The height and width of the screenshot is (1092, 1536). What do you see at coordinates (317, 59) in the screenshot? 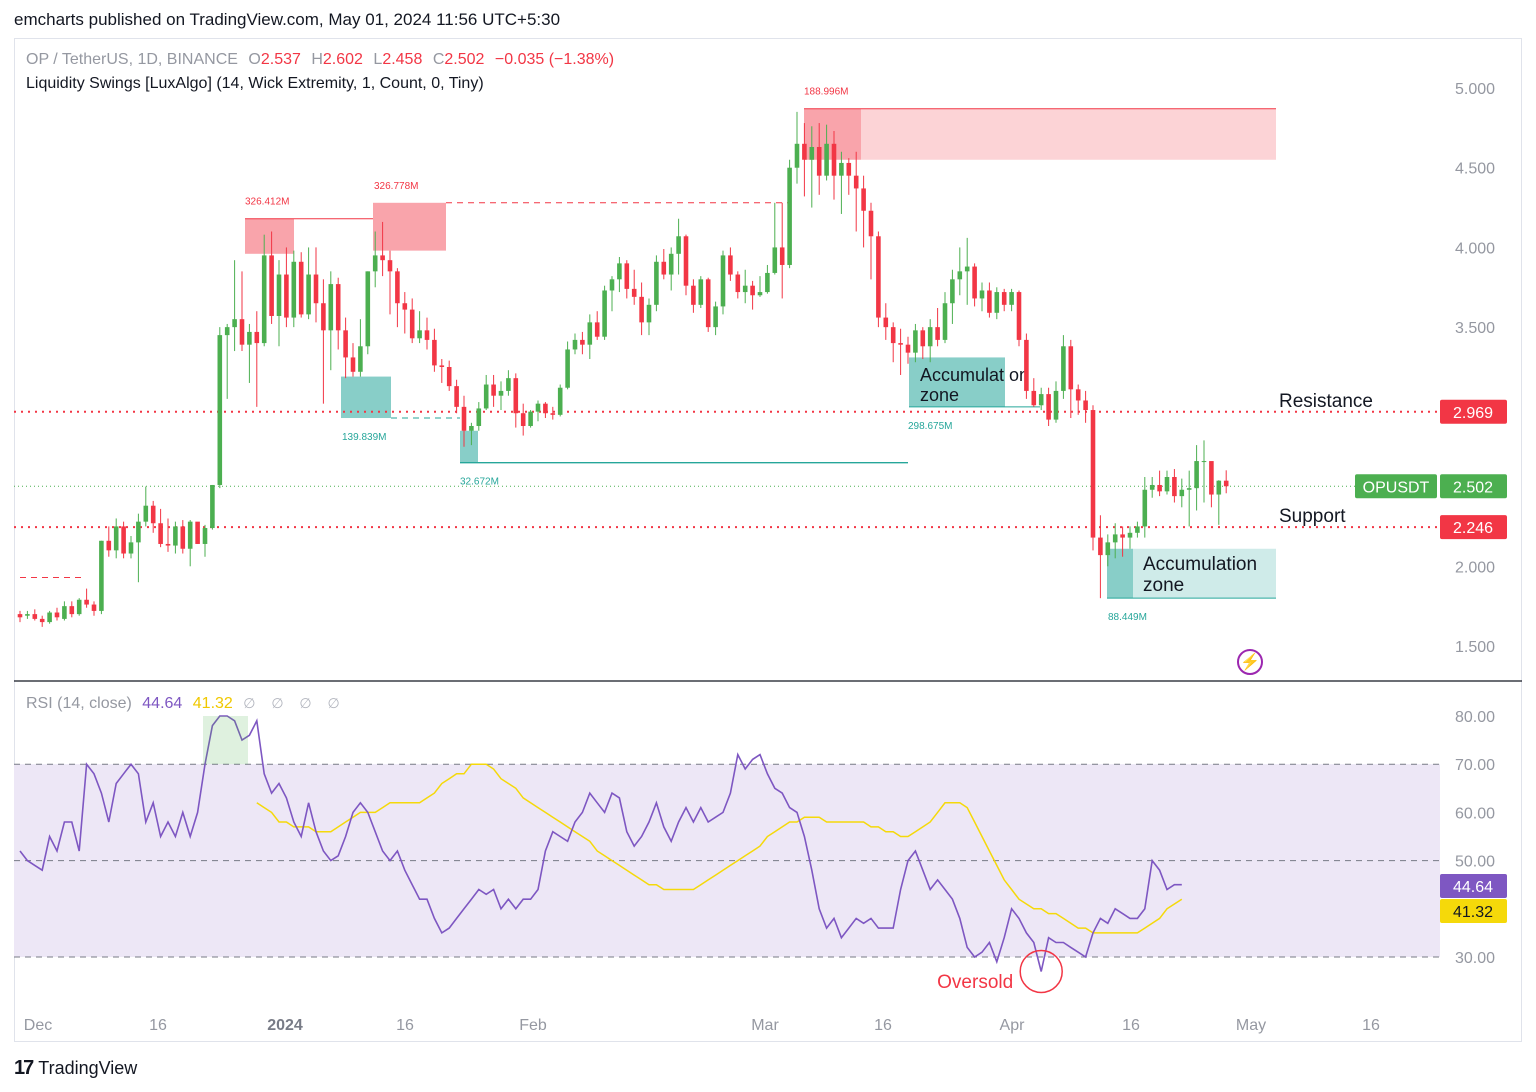
I see `high-label: H` at bounding box center [317, 59].